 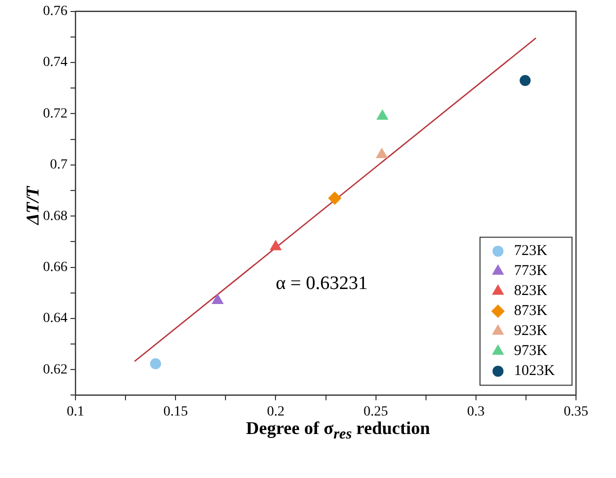 I want to click on x-tick-label: 0.2, so click(x=275, y=412).